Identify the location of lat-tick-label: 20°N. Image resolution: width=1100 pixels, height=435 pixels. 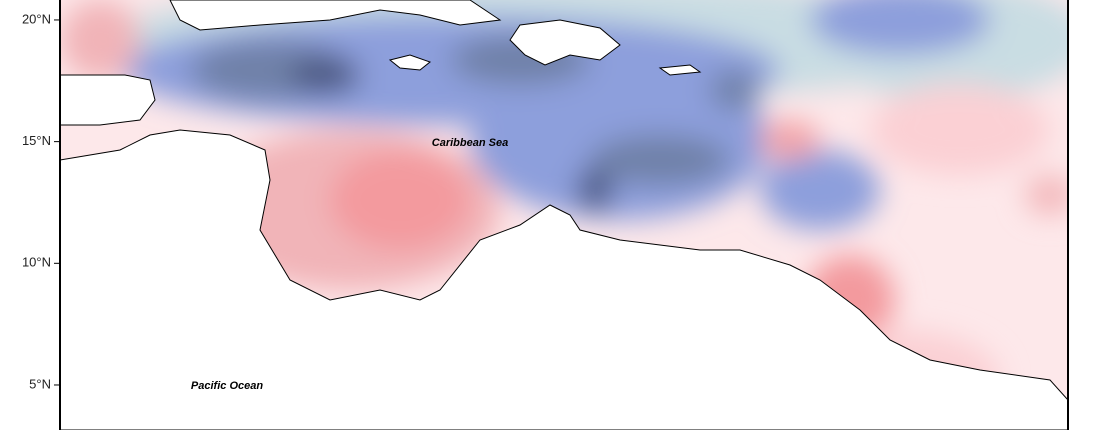
(36, 18).